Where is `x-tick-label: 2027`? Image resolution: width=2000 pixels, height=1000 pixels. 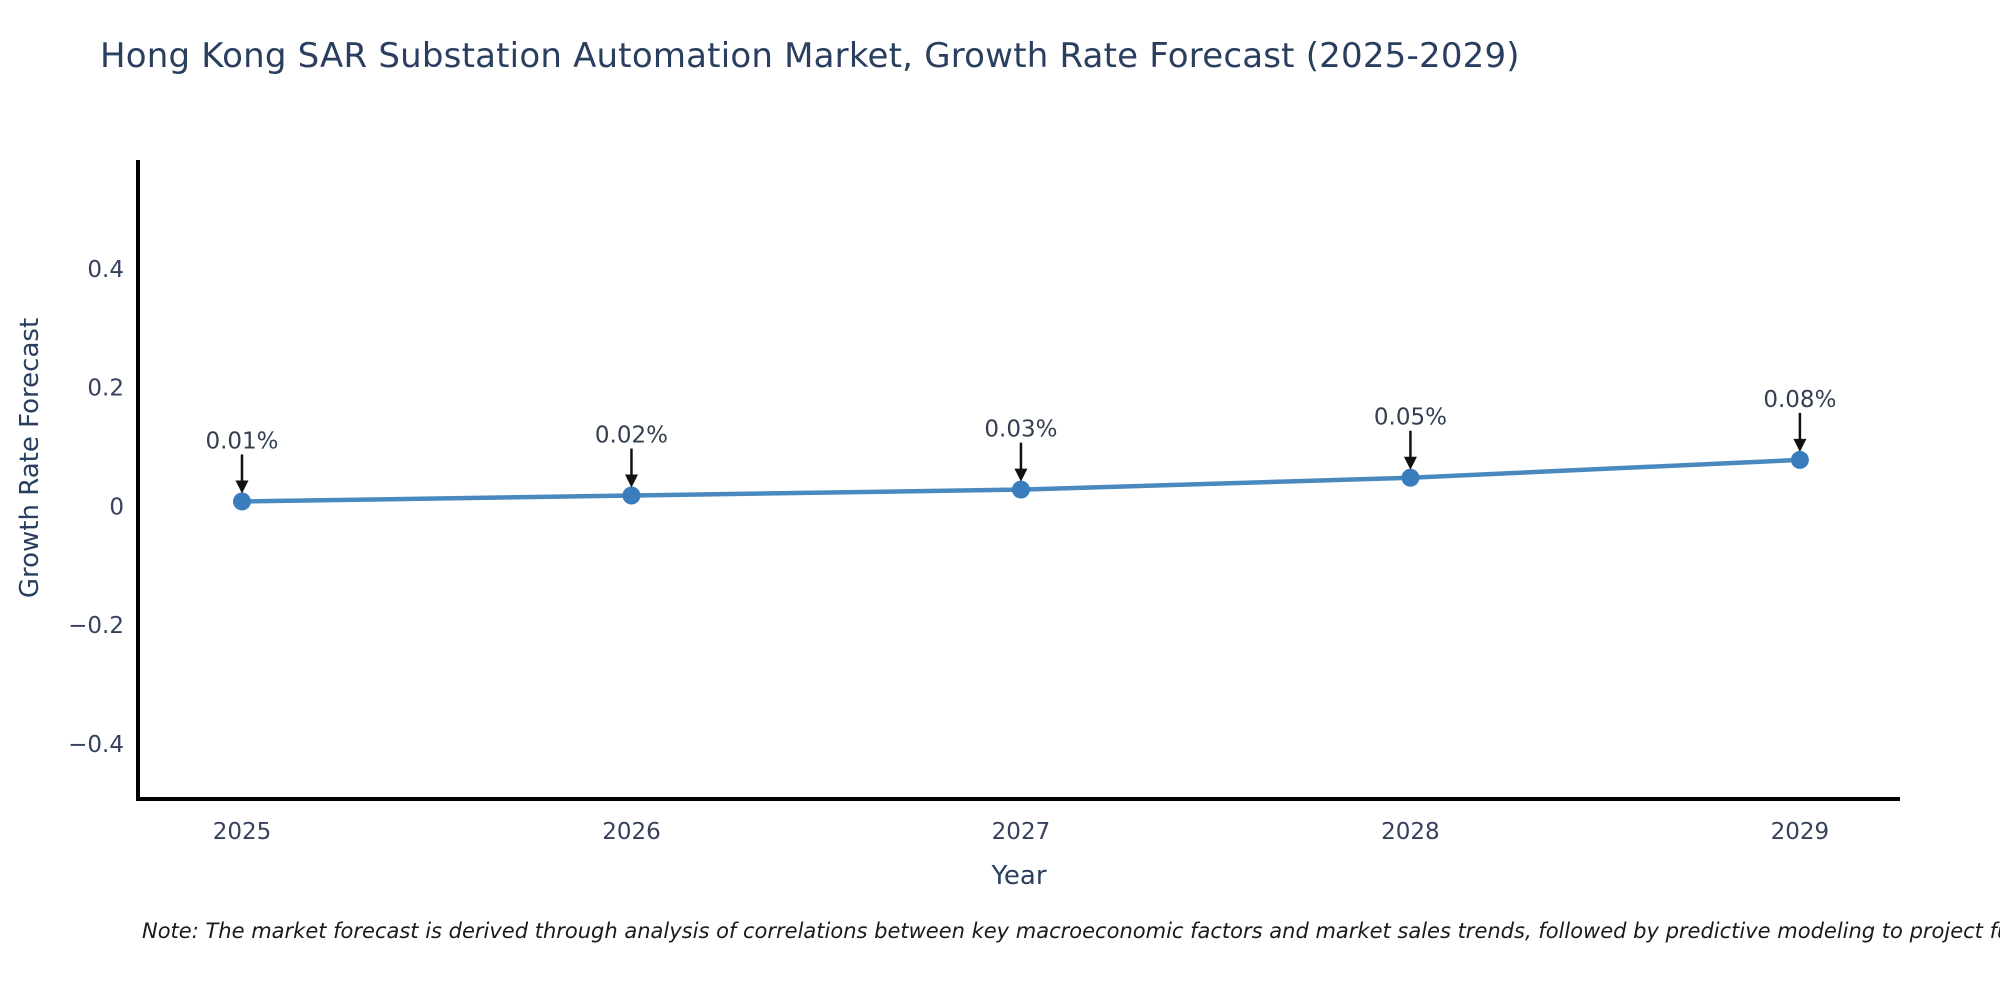 x-tick-label: 2027 is located at coordinates (1021, 832).